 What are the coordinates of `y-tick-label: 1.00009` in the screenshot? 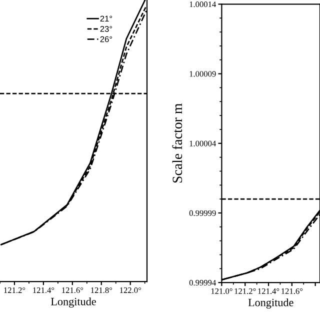 It's located at (203, 74).